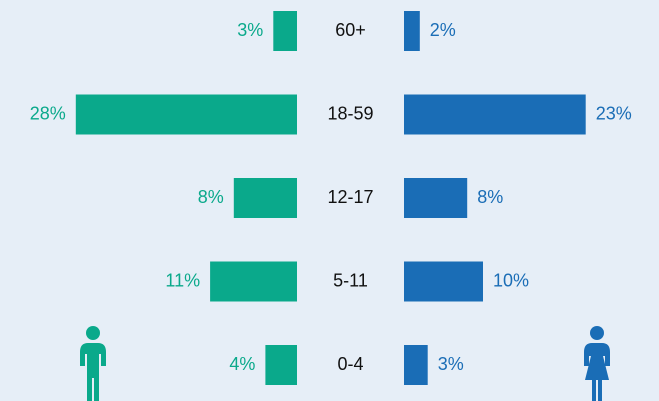 This screenshot has height=401, width=659. What do you see at coordinates (48, 113) in the screenshot?
I see `value-label: 28%` at bounding box center [48, 113].